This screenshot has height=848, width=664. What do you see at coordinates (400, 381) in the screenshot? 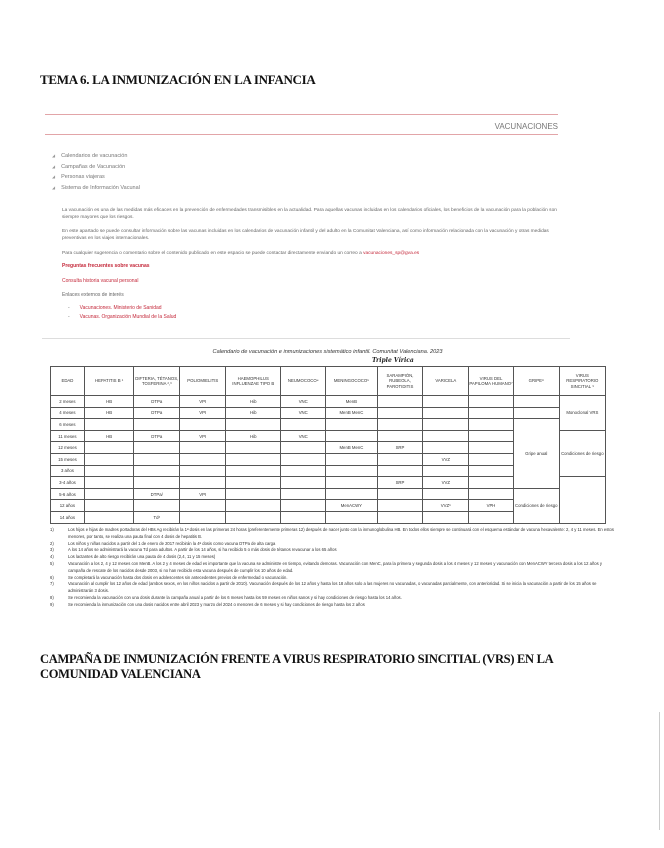
I see `column-header: SARAMPIÓN, RUBEOLA, PAROTIDITIS` at bounding box center [400, 381].